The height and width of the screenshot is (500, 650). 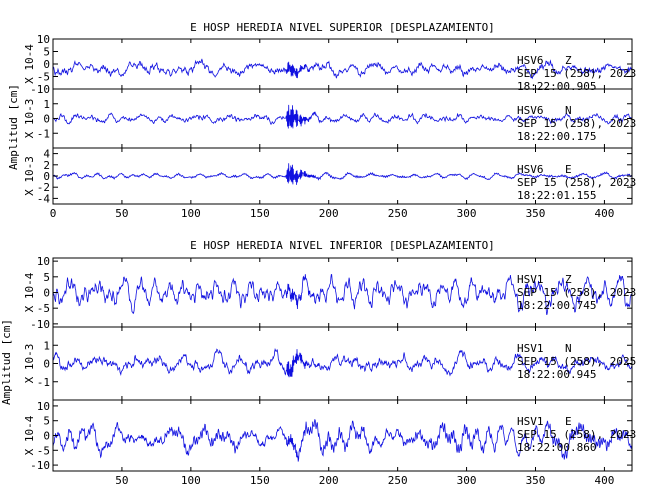 What do you see at coordinates (556, 195) in the screenshot?
I see `record-time: 18:22:01.155` at bounding box center [556, 195].